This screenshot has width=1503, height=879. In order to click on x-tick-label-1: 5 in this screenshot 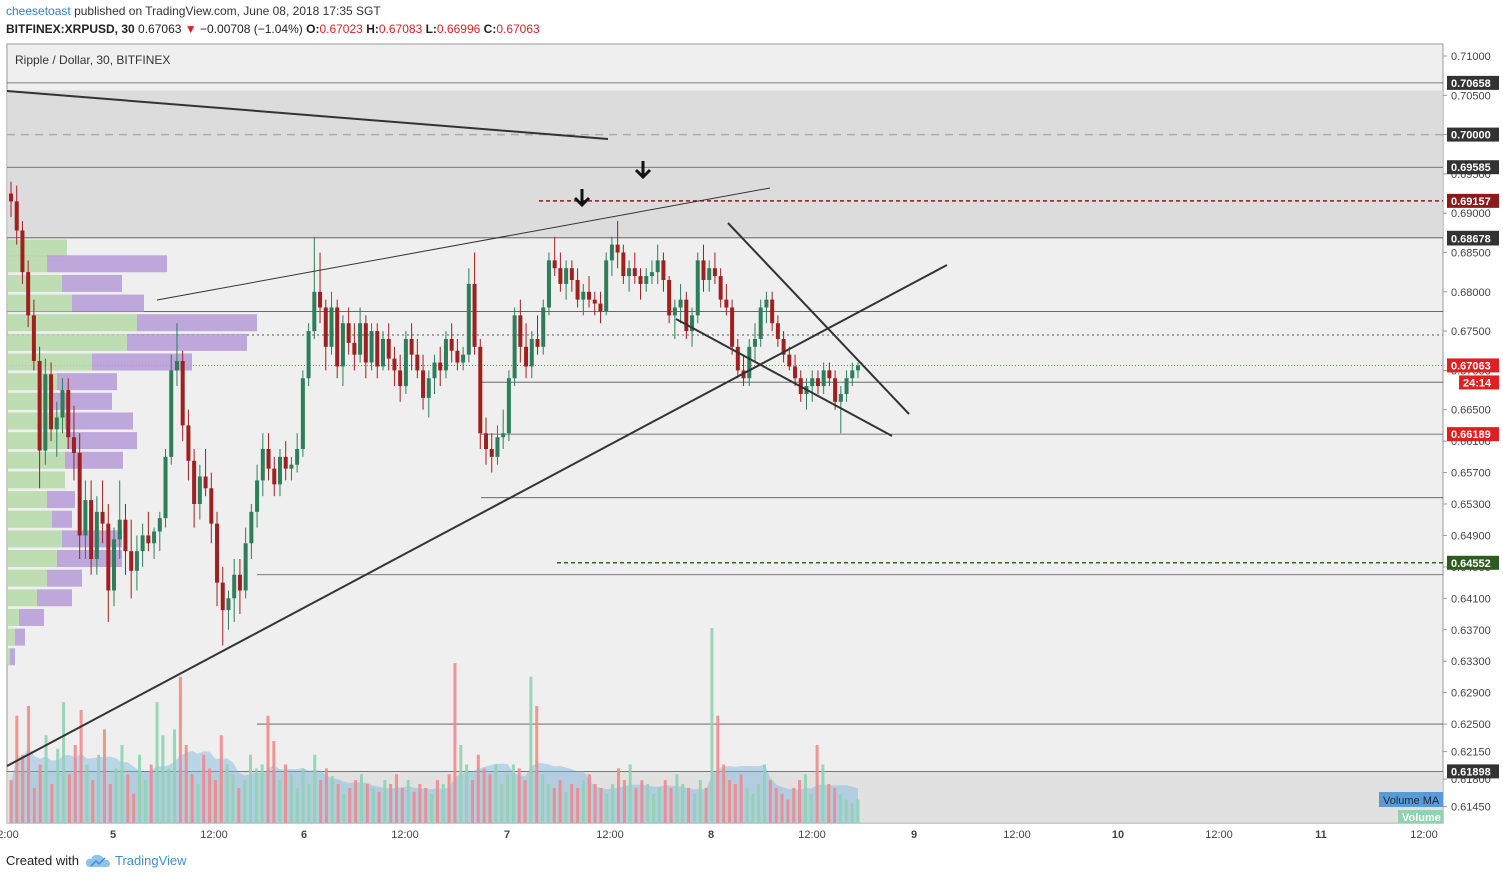, I will do `click(113, 835)`.